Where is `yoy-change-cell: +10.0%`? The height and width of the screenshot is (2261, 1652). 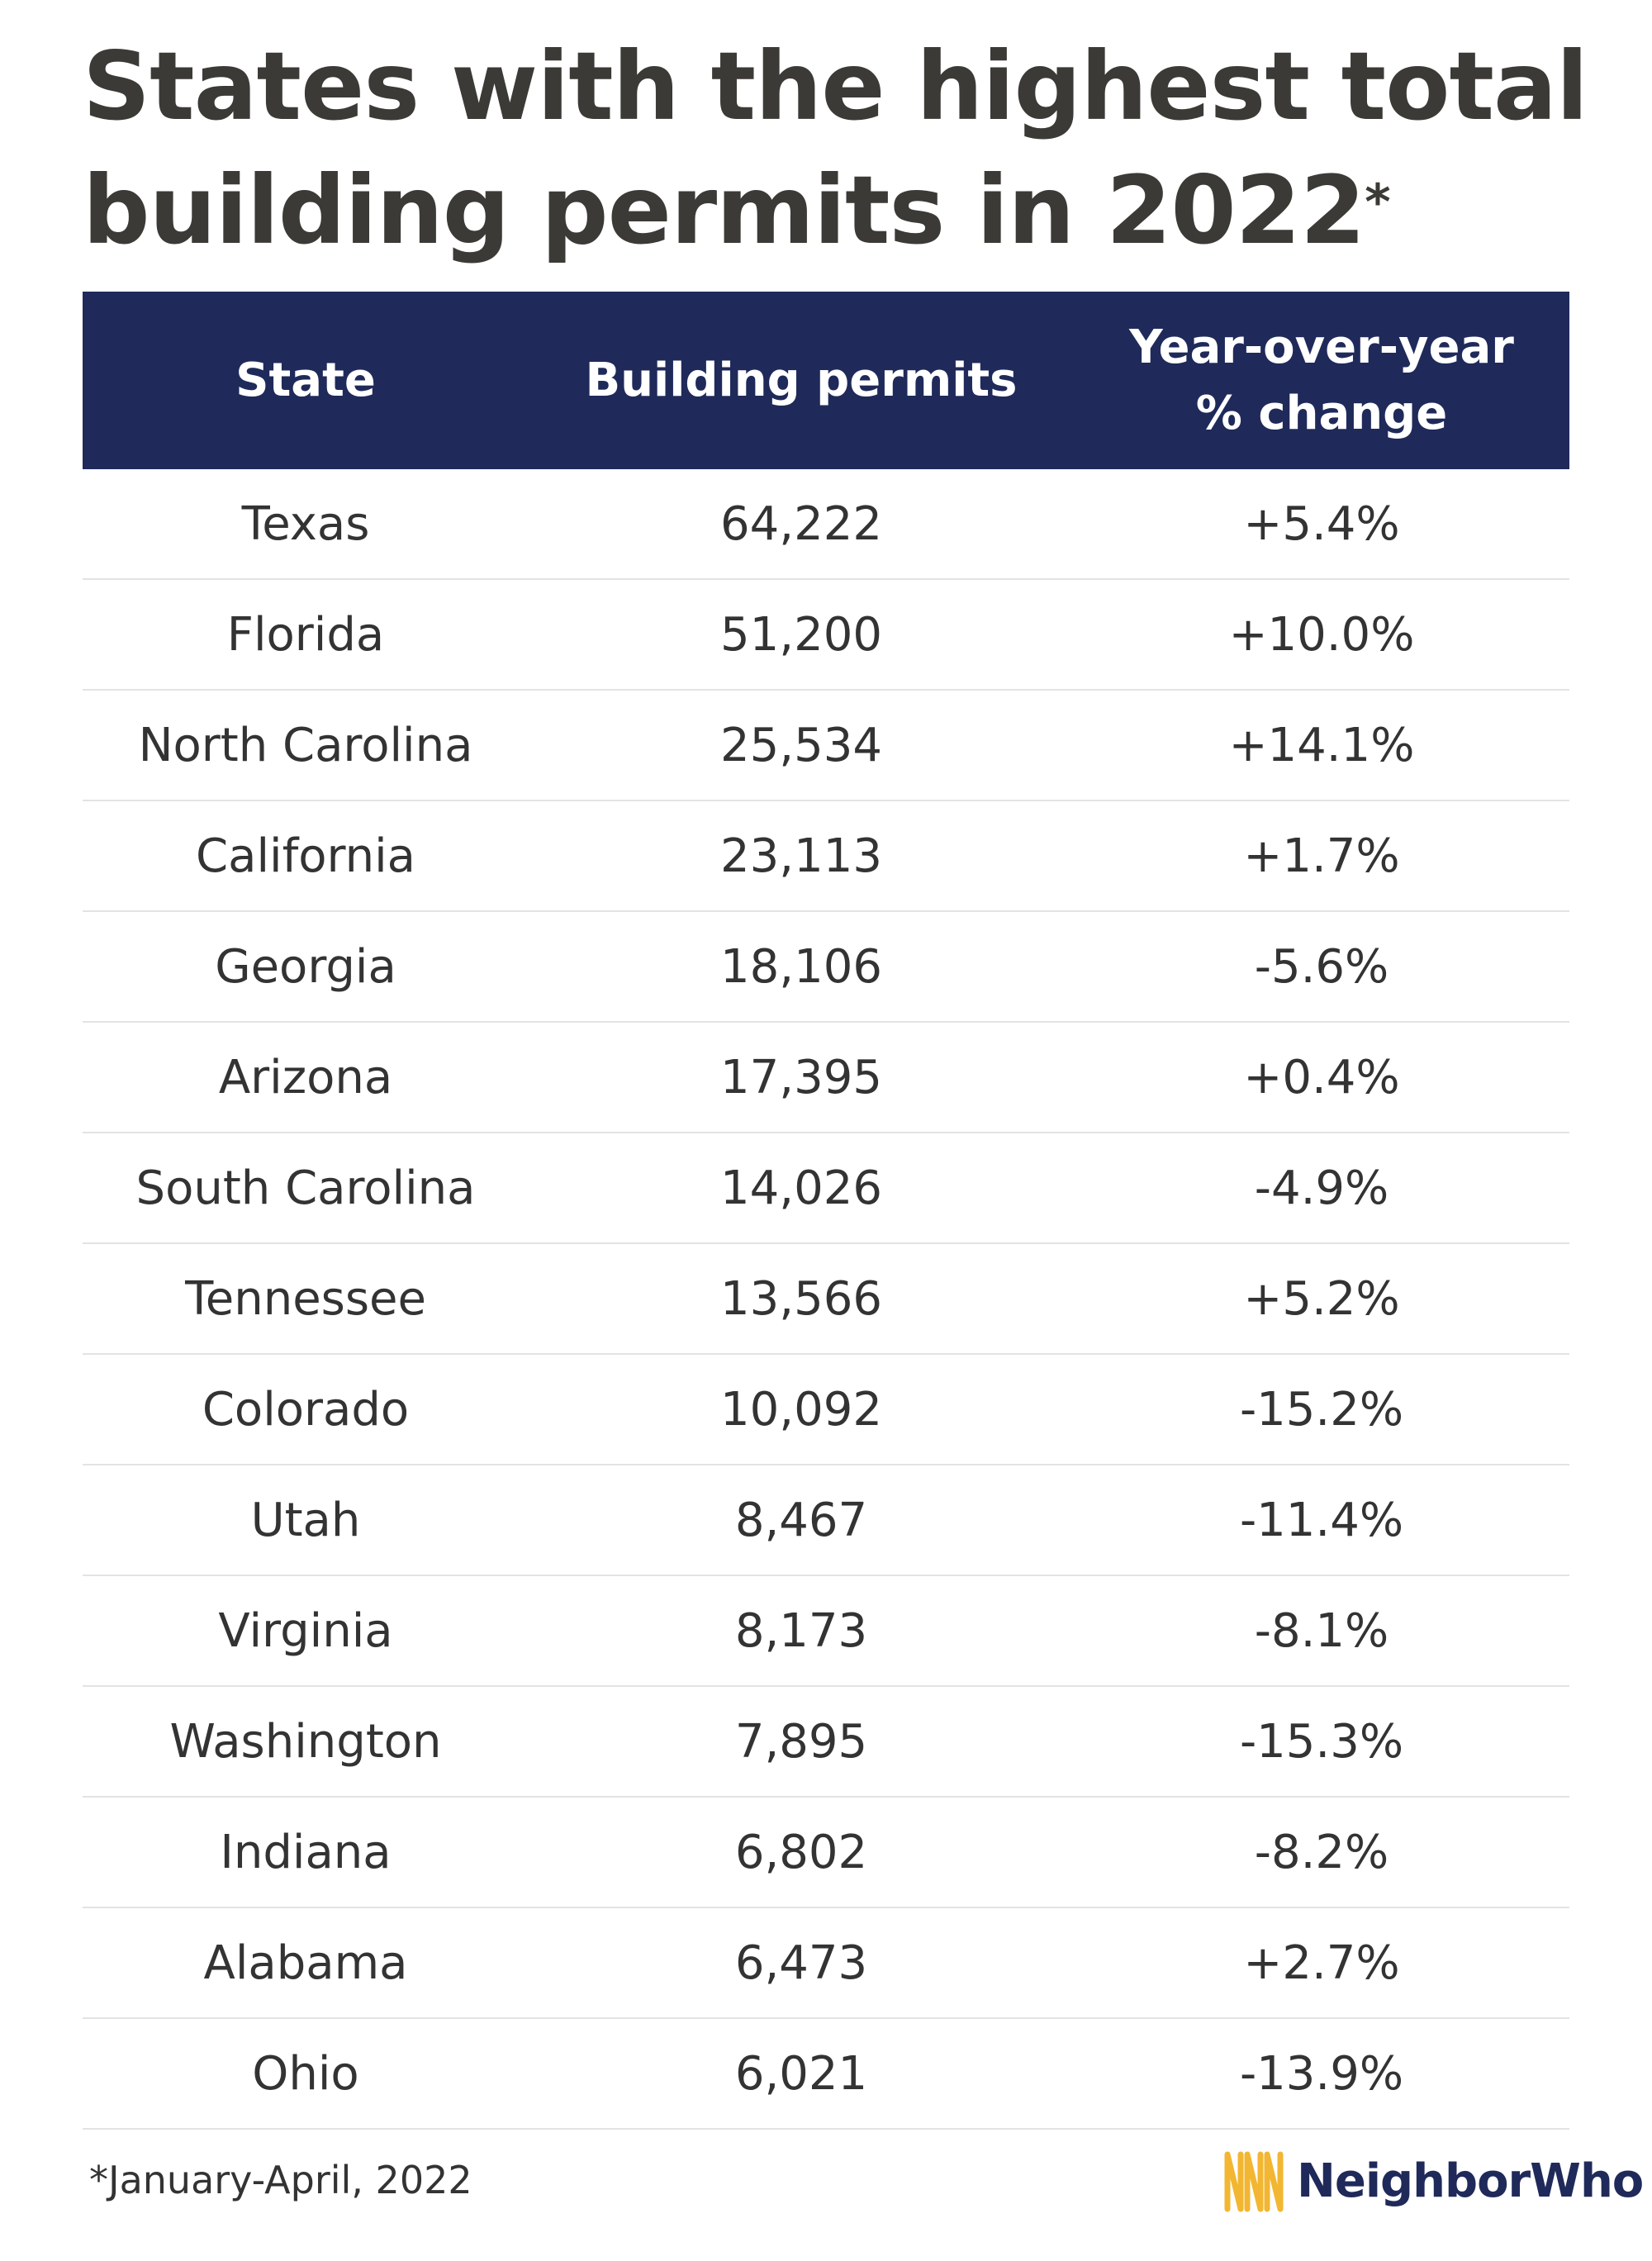
yoy-change-cell: +10.0% is located at coordinates (1321, 635).